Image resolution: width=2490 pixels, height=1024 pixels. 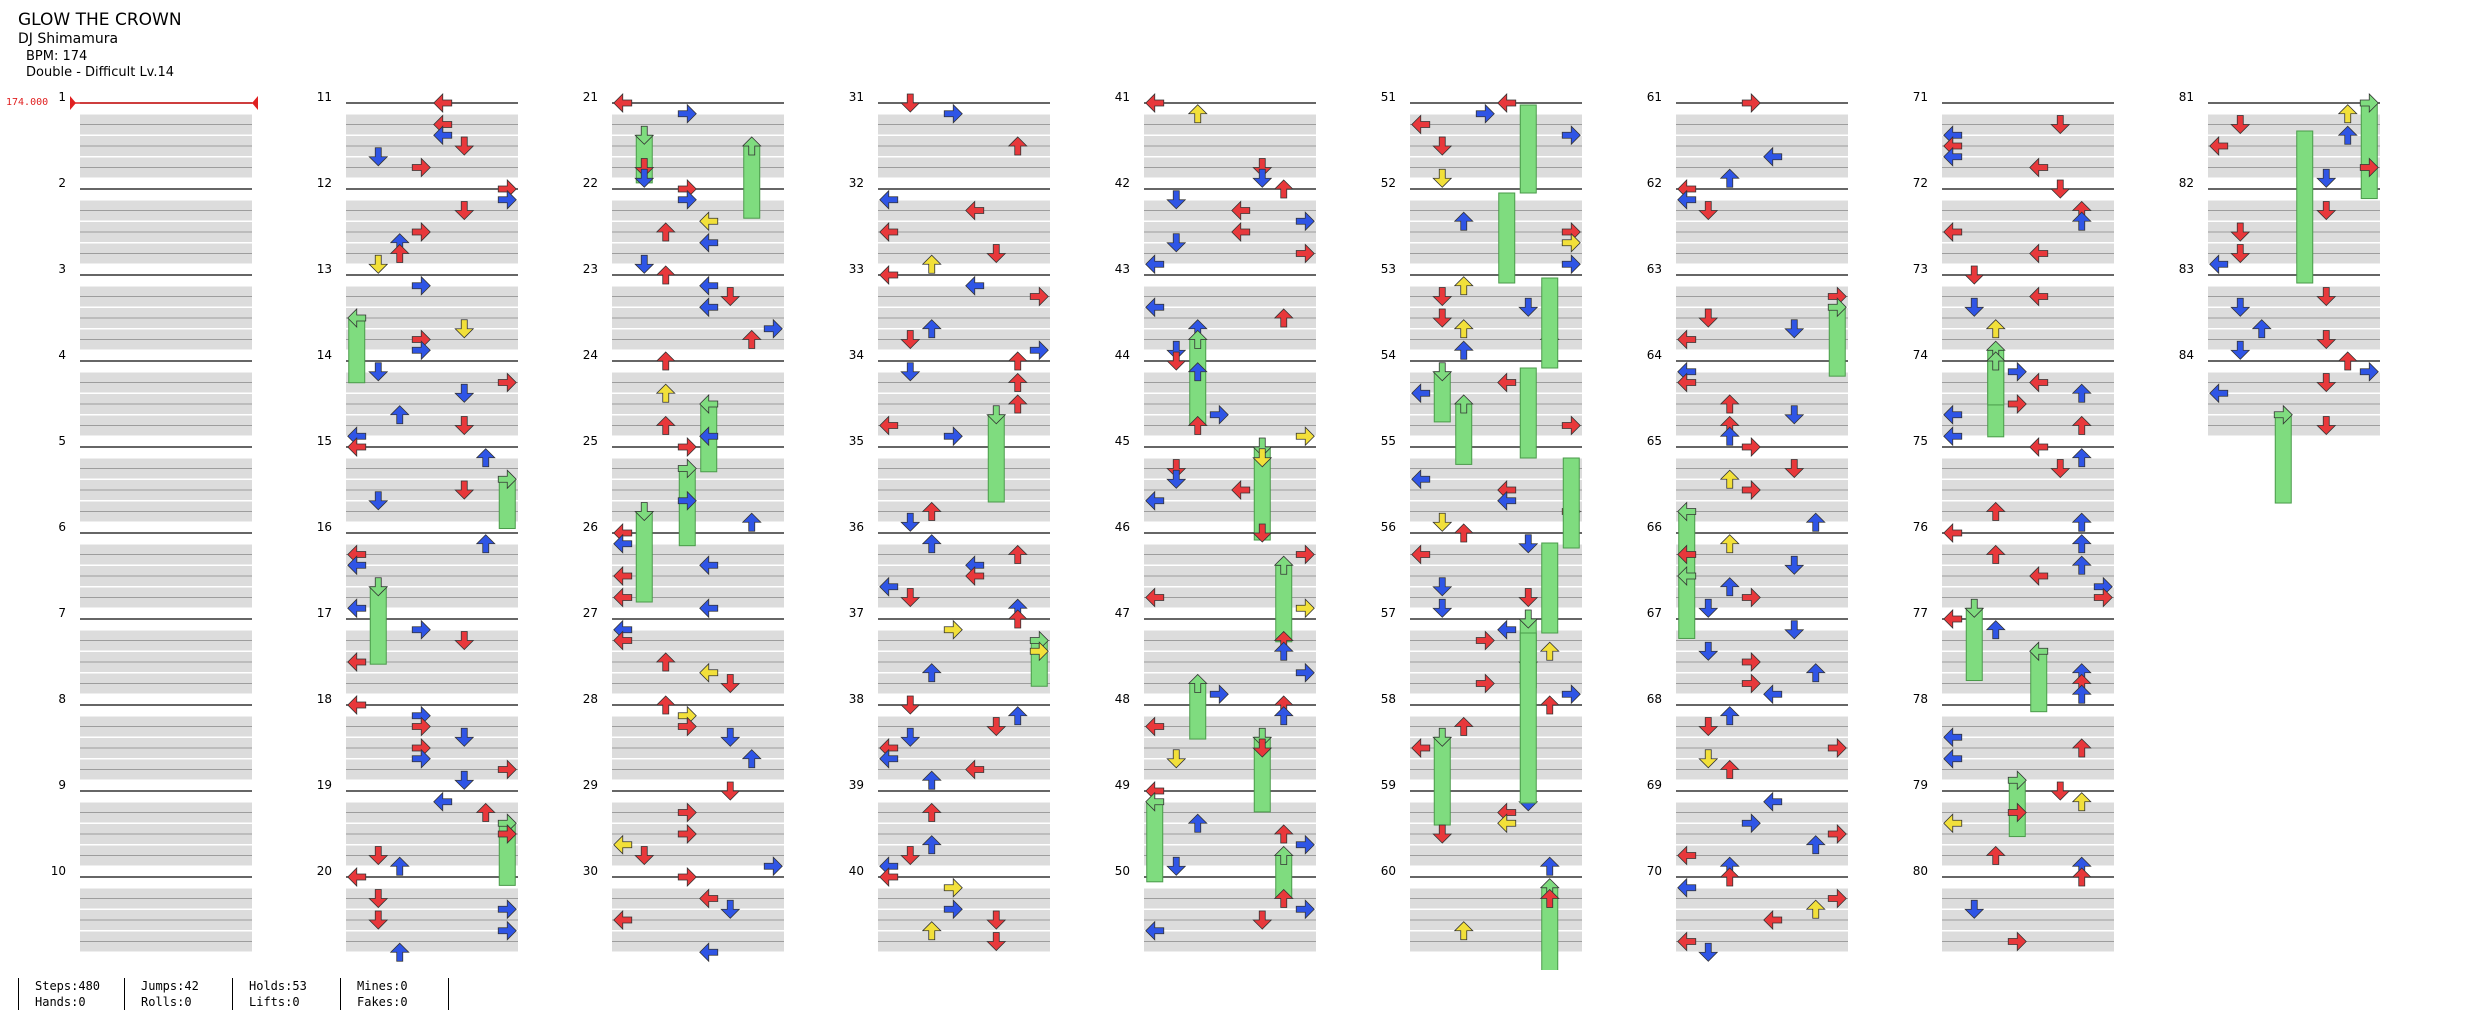 I want to click on measure-number: 63, so click(x=1654, y=269).